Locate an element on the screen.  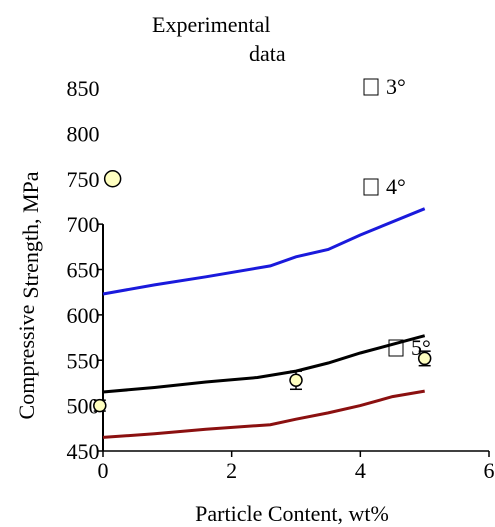
y-axis-label-bottom: Compressive is located at coordinates (26, 362).